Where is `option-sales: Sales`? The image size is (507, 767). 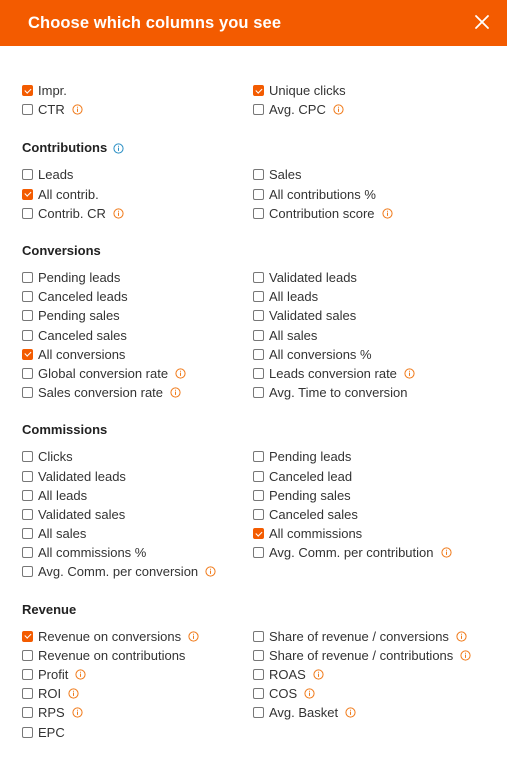 option-sales: Sales is located at coordinates (368, 174).